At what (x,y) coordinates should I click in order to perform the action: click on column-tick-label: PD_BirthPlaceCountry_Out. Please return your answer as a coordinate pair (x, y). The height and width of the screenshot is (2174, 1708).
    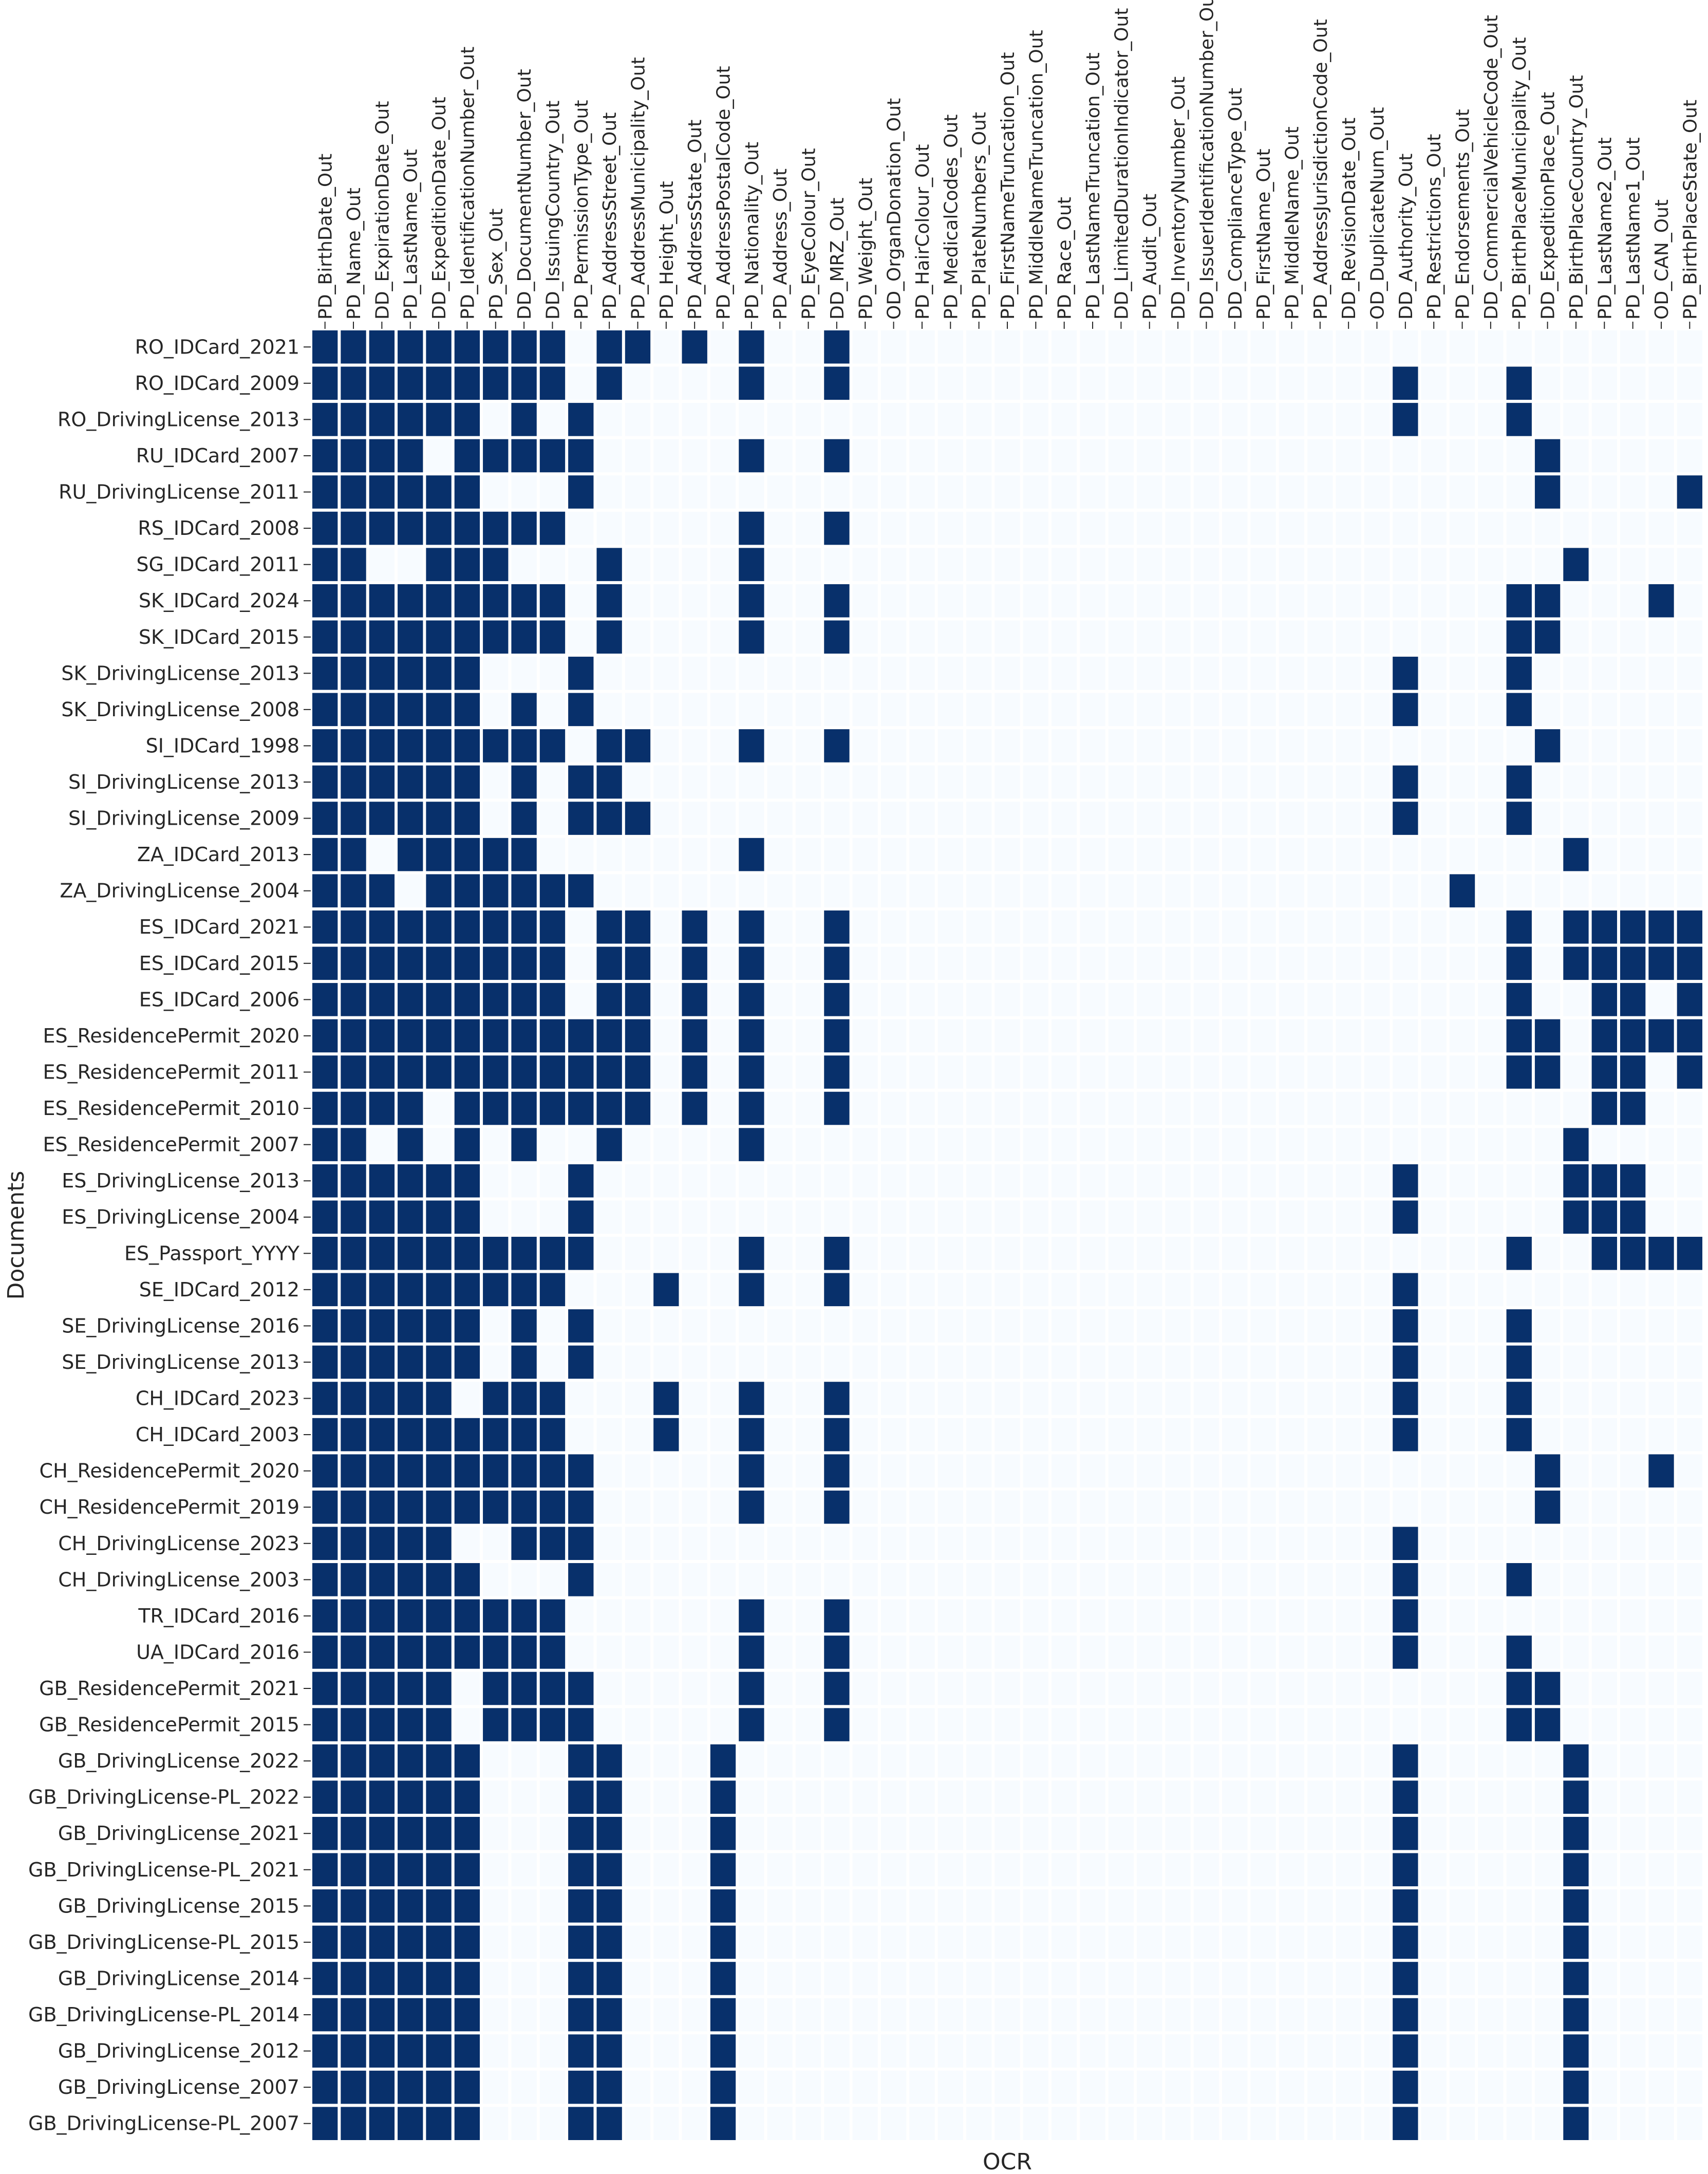
    Looking at the image, I should click on (1576, 197).